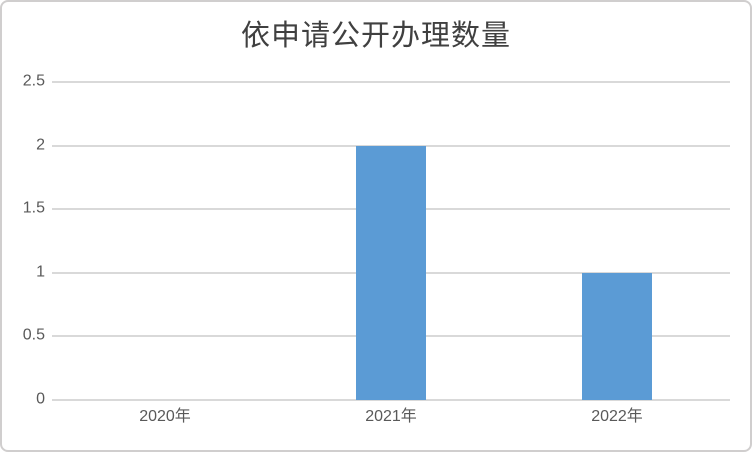 This screenshot has height=452, width=752. What do you see at coordinates (23, 240) in the screenshot?
I see `y-axis-labels: 0 0.5 1 1.5 2 2.5` at bounding box center [23, 240].